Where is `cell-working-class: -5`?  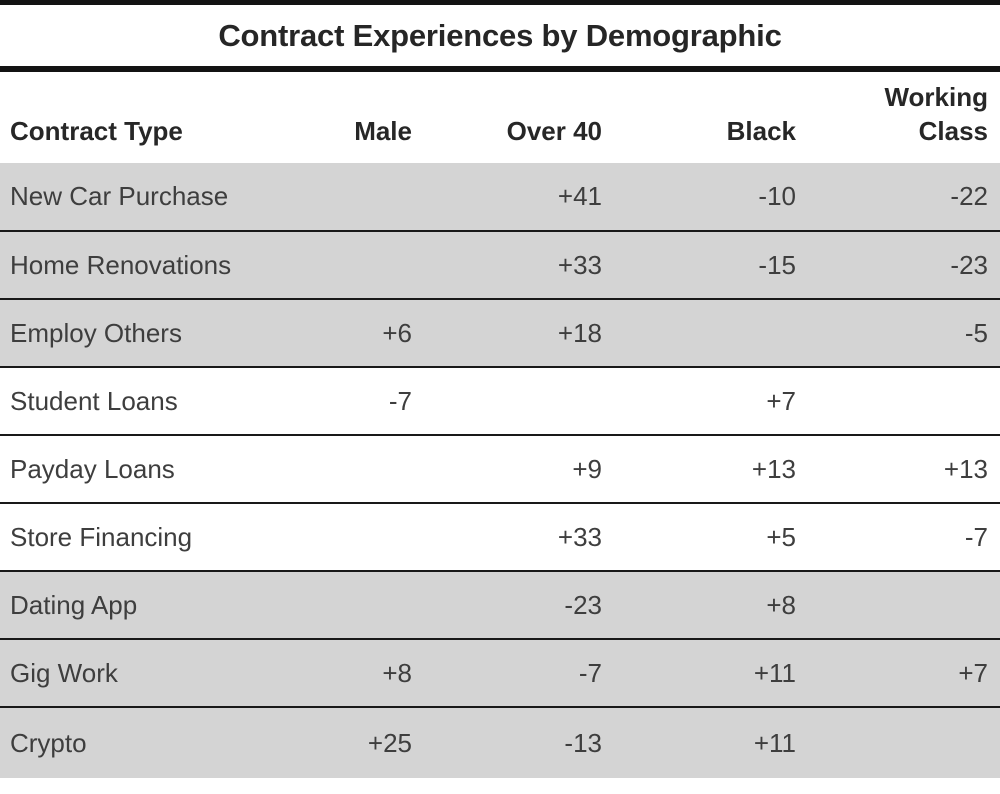
cell-working-class: -5 is located at coordinates (976, 332).